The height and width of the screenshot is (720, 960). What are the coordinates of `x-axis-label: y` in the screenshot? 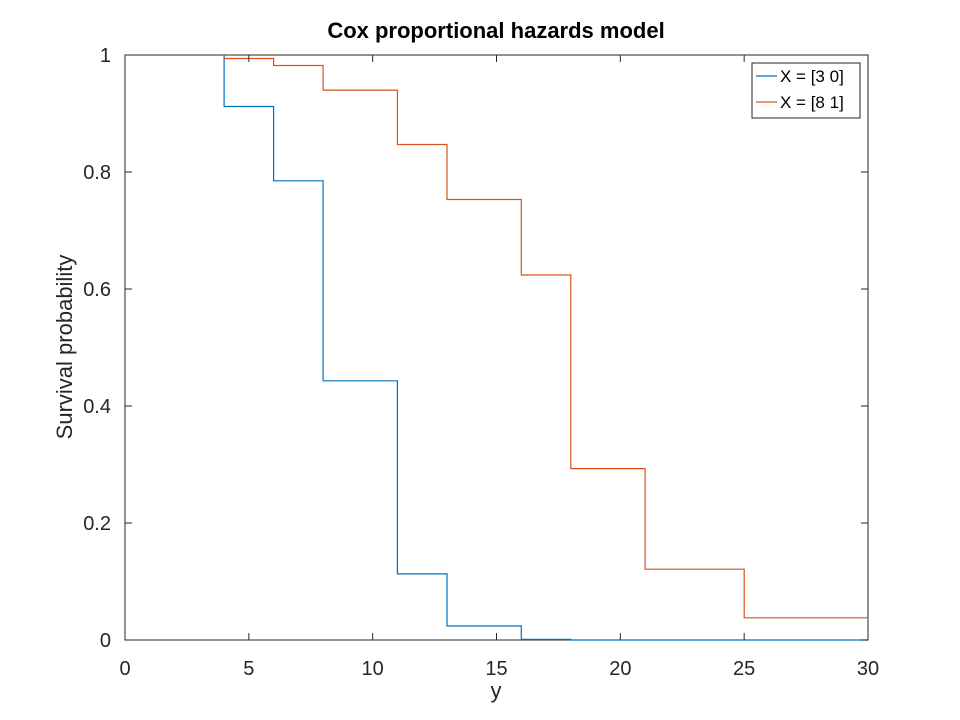 It's located at (496, 690).